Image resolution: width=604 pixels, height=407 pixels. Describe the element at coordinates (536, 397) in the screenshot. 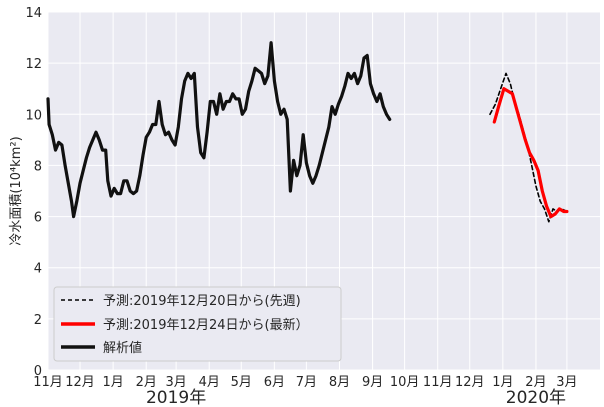

I see `year-label: 2020年` at that location.